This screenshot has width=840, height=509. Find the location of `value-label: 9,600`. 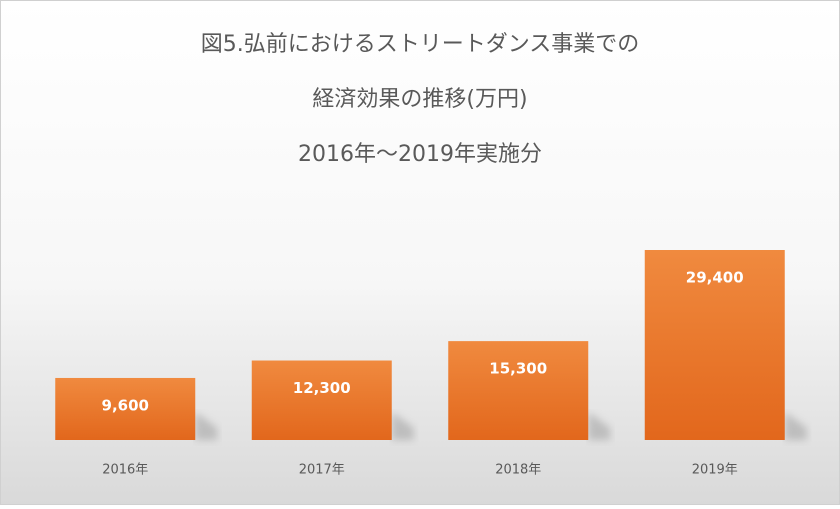

value-label: 9,600 is located at coordinates (125, 405).